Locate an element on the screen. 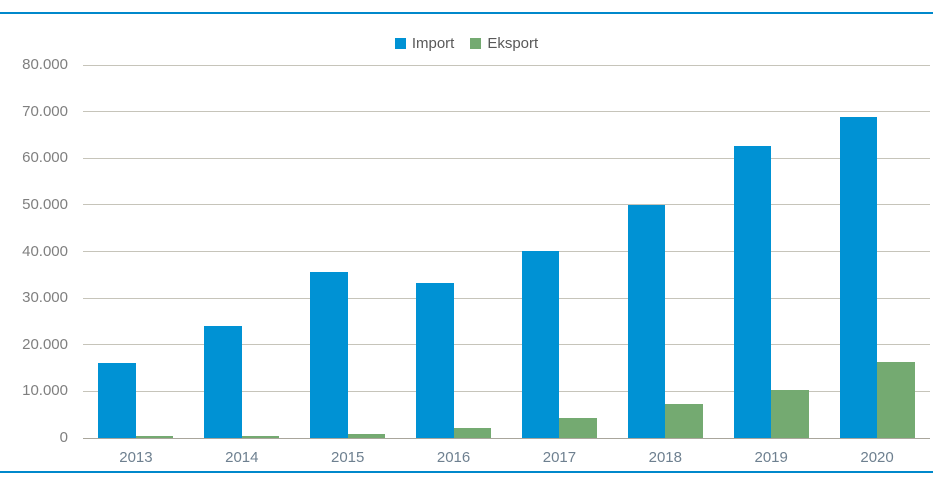  legend-label-import: Import is located at coordinates (433, 43).